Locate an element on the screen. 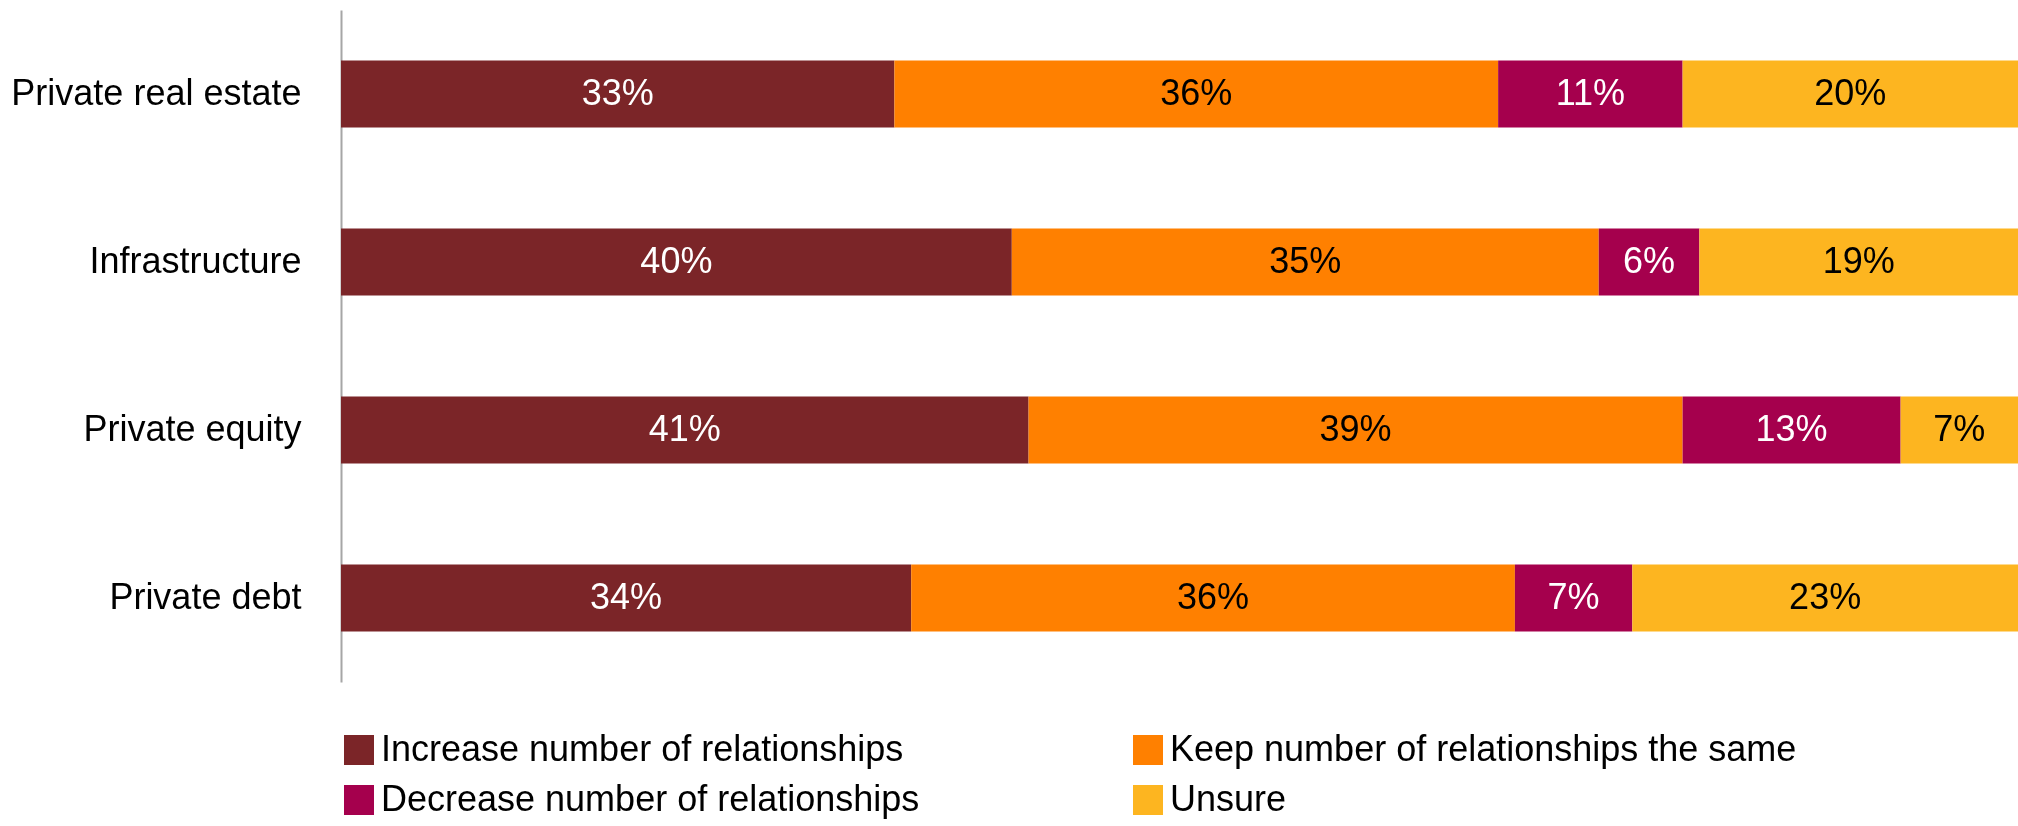 The width and height of the screenshot is (2018, 826). legend-label: Keep number of relationships the same is located at coordinates (1483, 748).